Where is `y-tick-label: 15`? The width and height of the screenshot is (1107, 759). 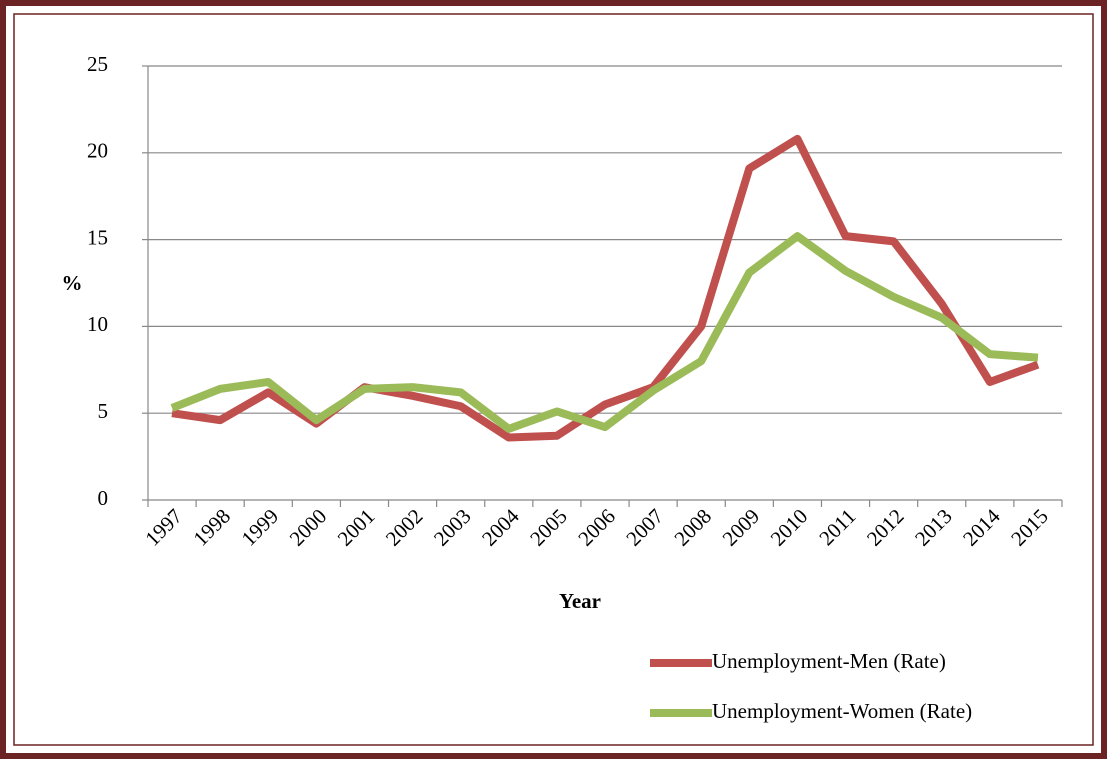
y-tick-label: 15 is located at coordinates (97, 237).